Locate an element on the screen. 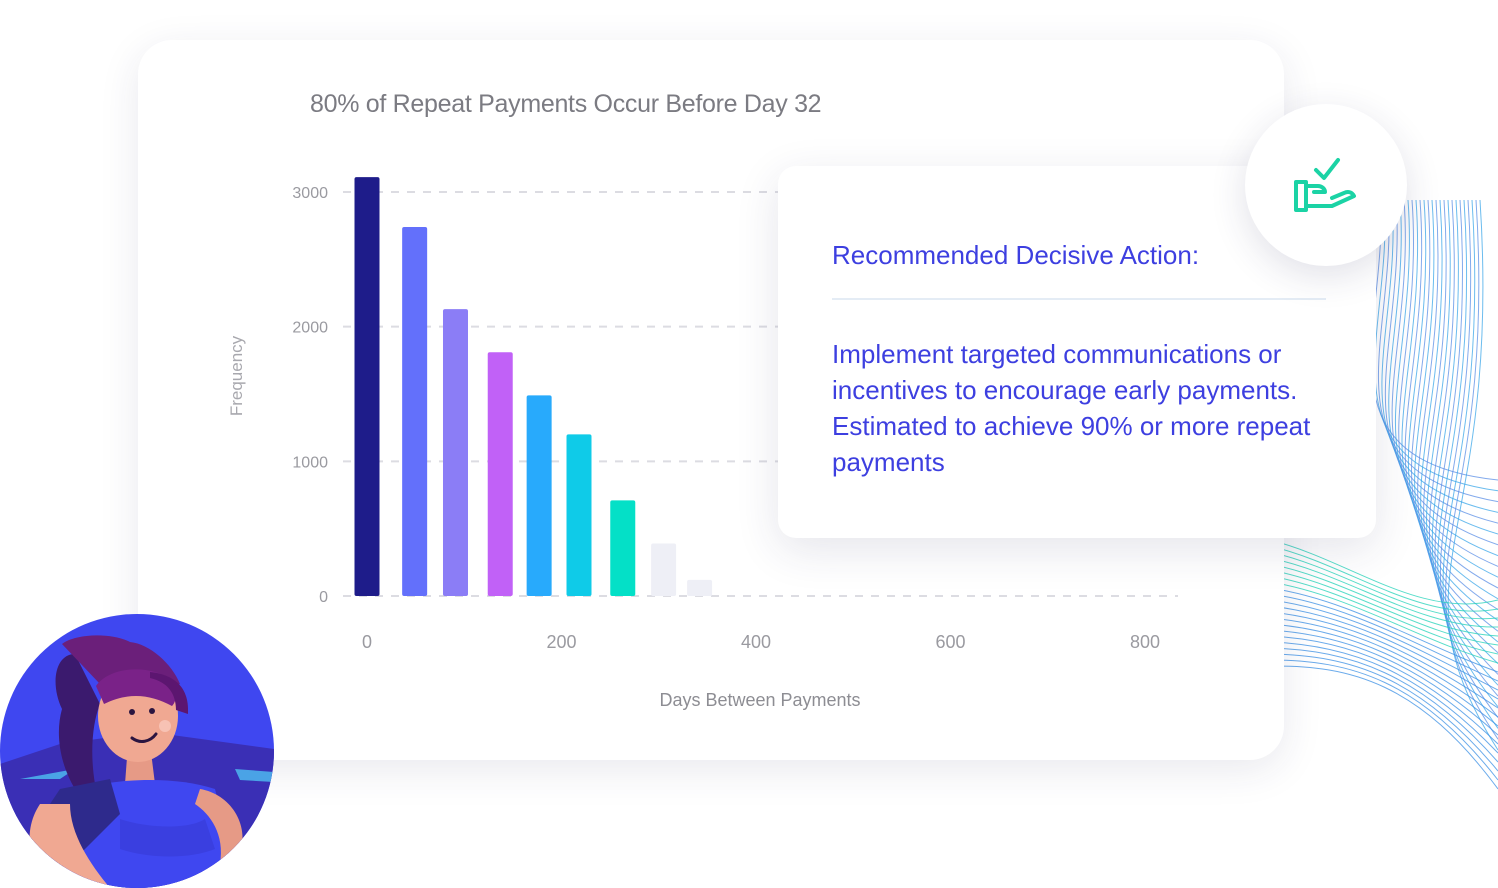  y-tick-label: 3000 is located at coordinates (310, 193).